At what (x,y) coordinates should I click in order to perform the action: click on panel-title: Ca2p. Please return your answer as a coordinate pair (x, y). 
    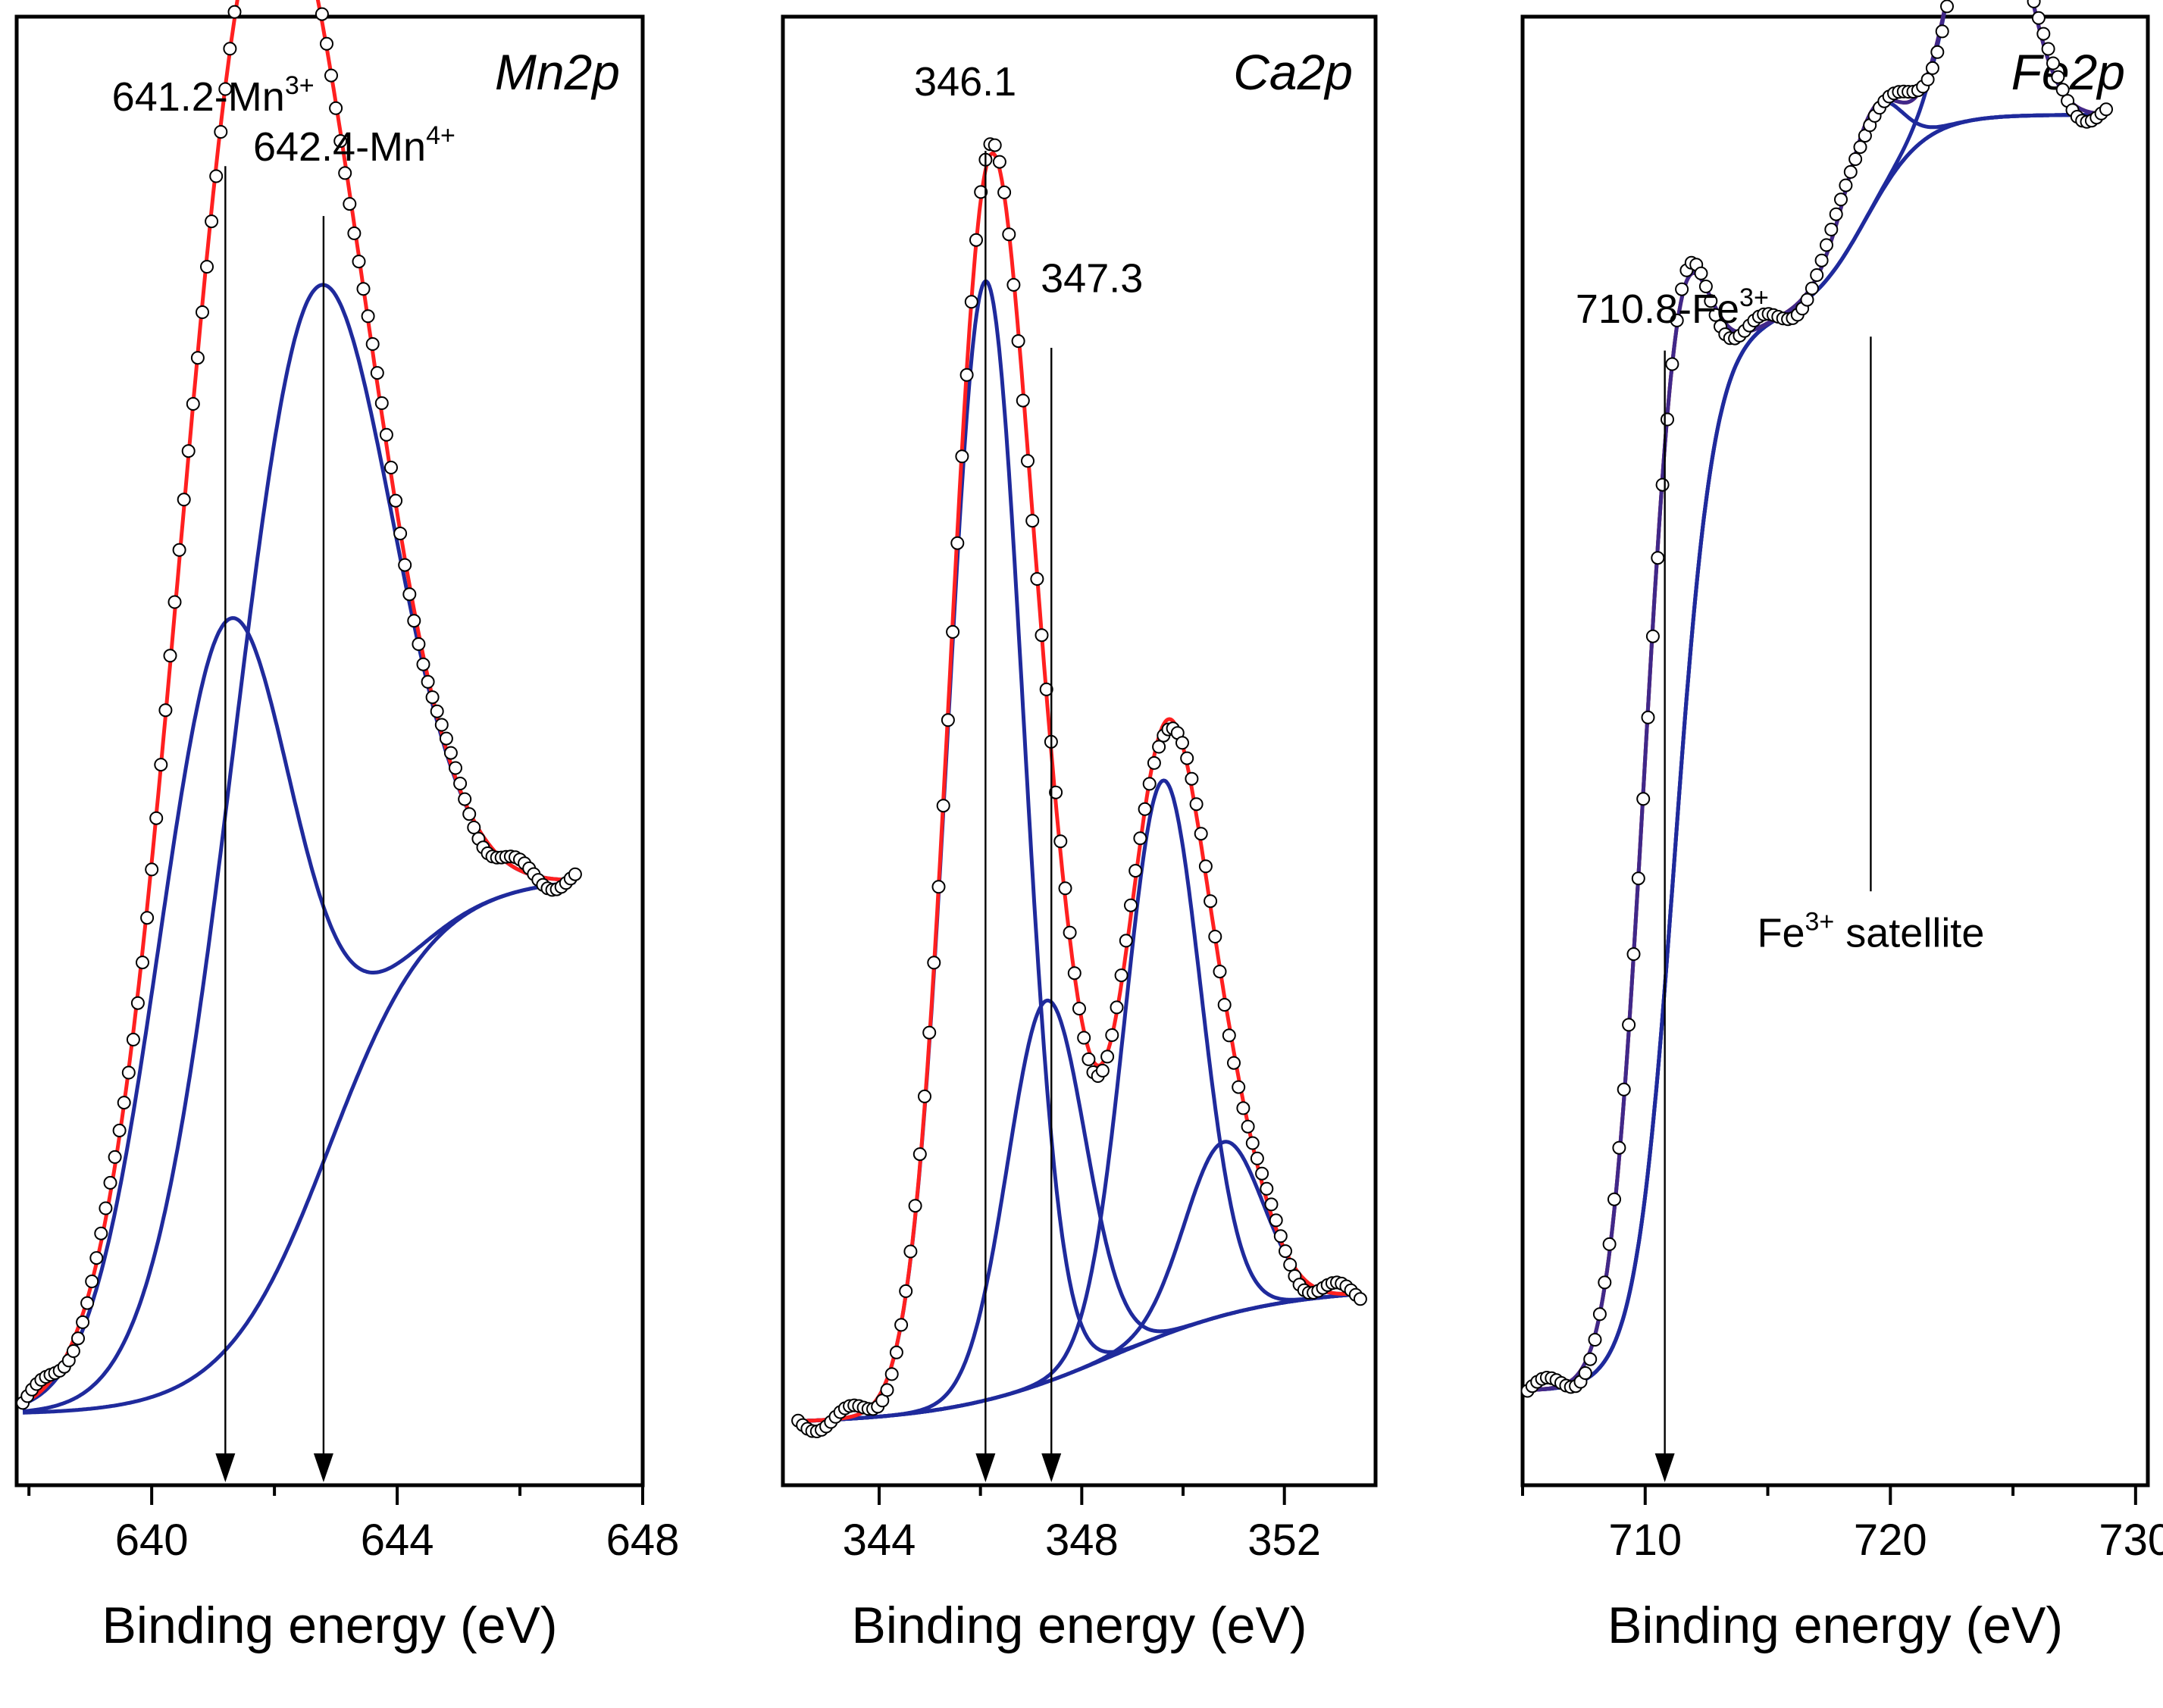
    Looking at the image, I should click on (1293, 72).